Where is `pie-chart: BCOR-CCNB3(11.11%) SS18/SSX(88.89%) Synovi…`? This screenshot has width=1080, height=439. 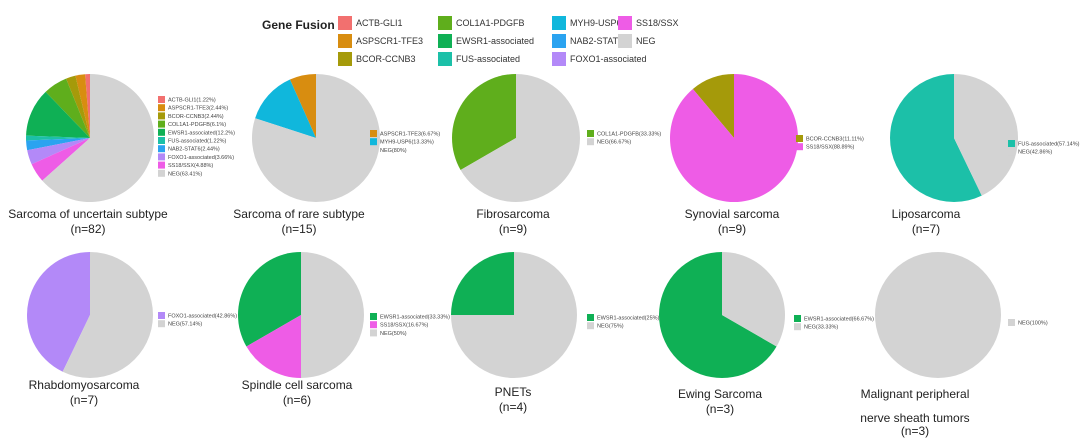
pie-chart: BCOR-CCNB3(11.11%) SS18/SSX(88.89%) Synovi… is located at coordinates (767, 155).